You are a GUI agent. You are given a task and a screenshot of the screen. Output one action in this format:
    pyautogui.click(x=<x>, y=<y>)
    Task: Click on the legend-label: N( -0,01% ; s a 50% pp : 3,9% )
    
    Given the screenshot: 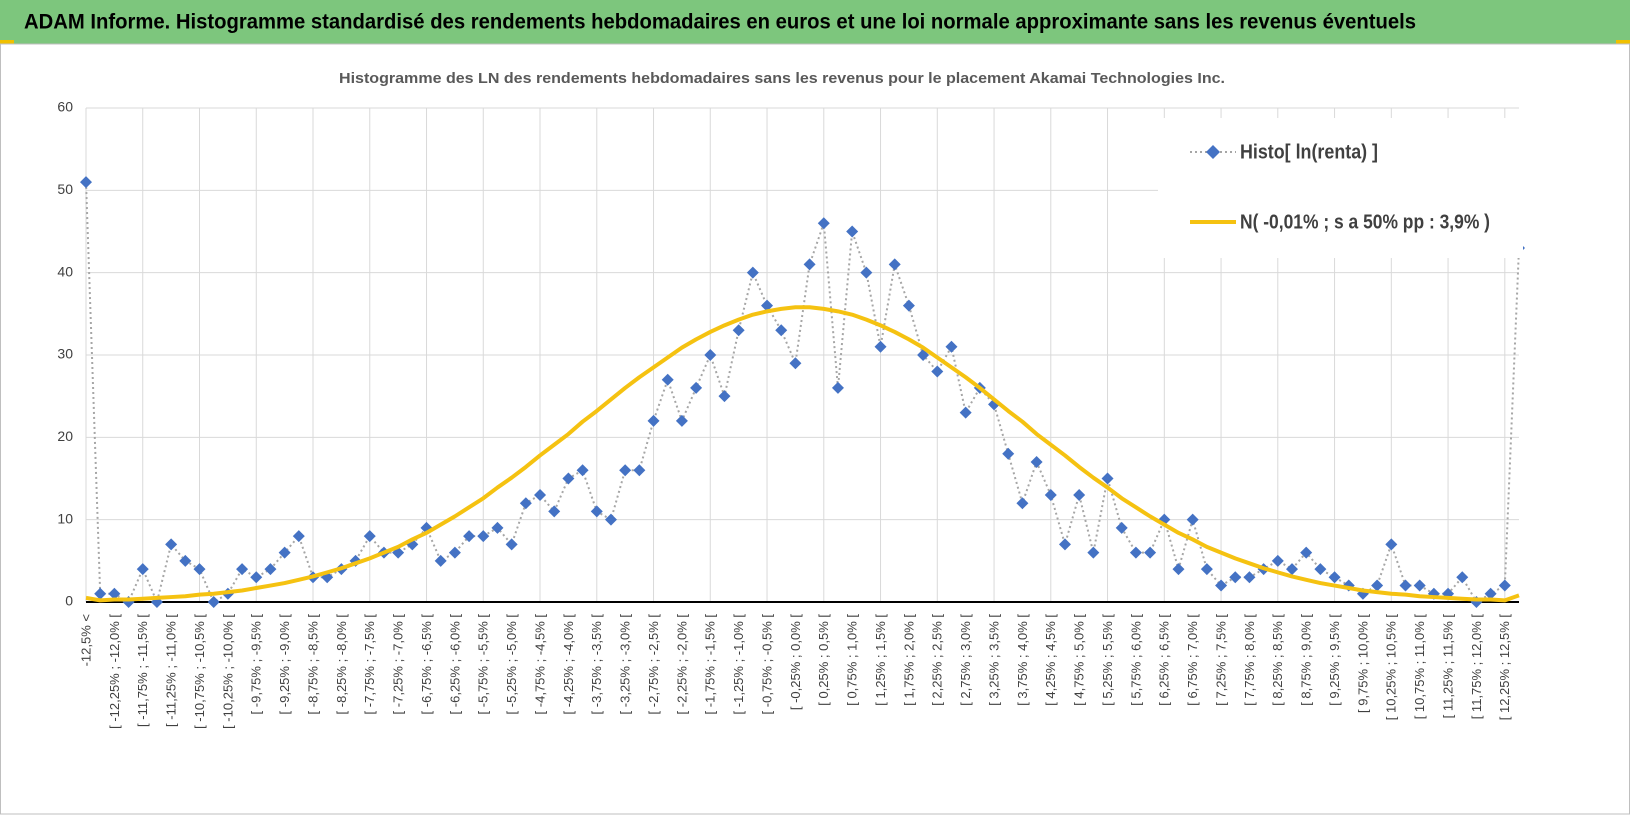 What is the action you would take?
    pyautogui.click(x=1365, y=222)
    